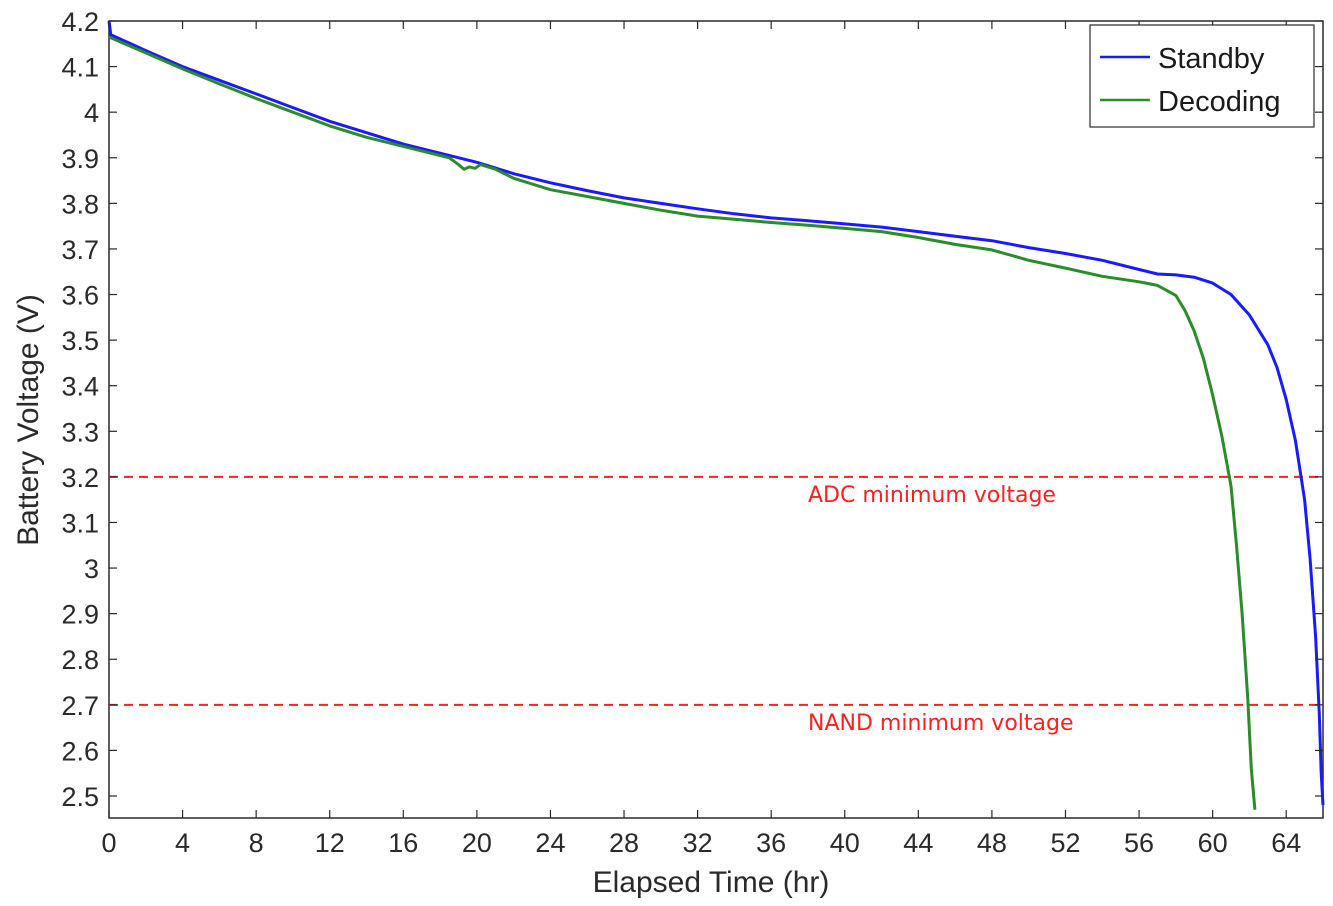 This screenshot has width=1333, height=906. What do you see at coordinates (1139, 843) in the screenshot?
I see `x-tick-label: 56` at bounding box center [1139, 843].